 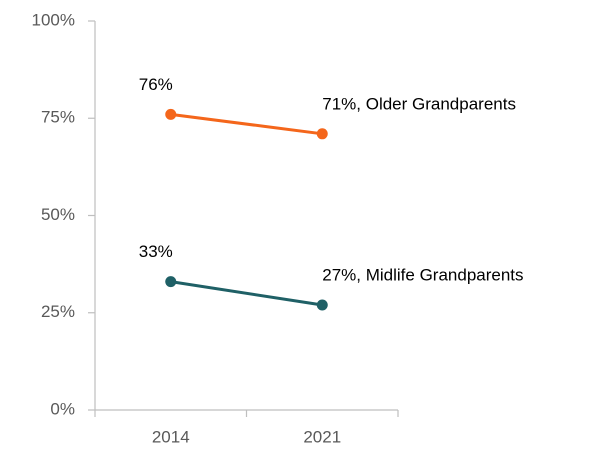 What do you see at coordinates (156, 84) in the screenshot?
I see `data-label: 76%` at bounding box center [156, 84].